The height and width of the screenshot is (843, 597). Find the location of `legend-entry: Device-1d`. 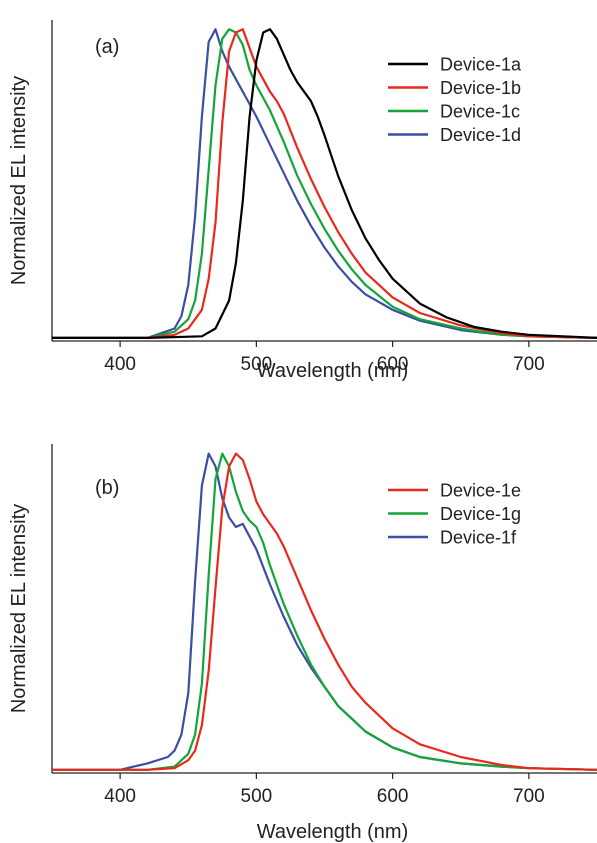

legend-entry: Device-1d is located at coordinates (480, 135).